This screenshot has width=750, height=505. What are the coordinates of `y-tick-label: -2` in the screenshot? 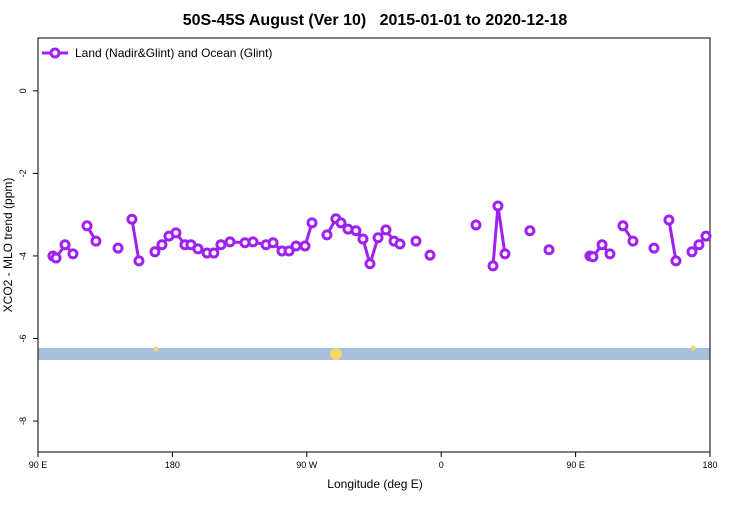 It's located at (23, 173).